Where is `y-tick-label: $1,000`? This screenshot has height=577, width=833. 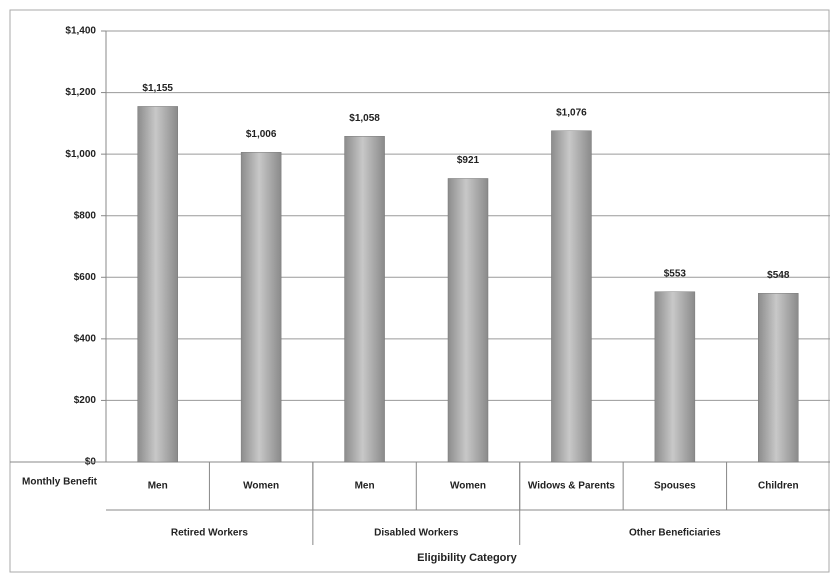 y-tick-label: $1,000 is located at coordinates (80, 154).